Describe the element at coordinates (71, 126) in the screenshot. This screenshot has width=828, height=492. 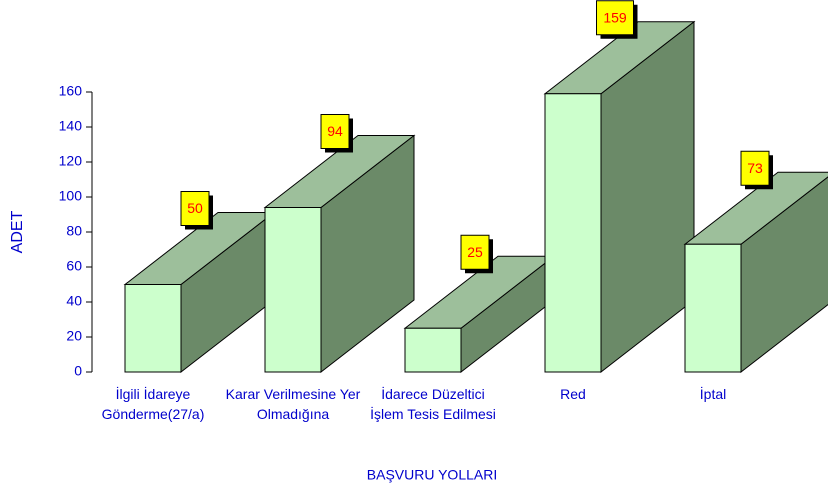
I see `y-tick-label: 140` at that location.